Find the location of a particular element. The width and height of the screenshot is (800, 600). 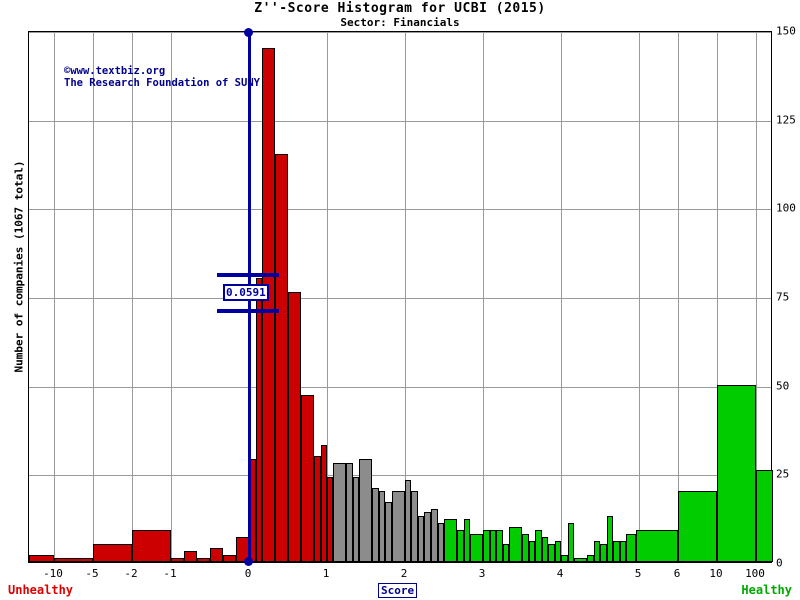

y-tick-label: 150 is located at coordinates (786, 31).